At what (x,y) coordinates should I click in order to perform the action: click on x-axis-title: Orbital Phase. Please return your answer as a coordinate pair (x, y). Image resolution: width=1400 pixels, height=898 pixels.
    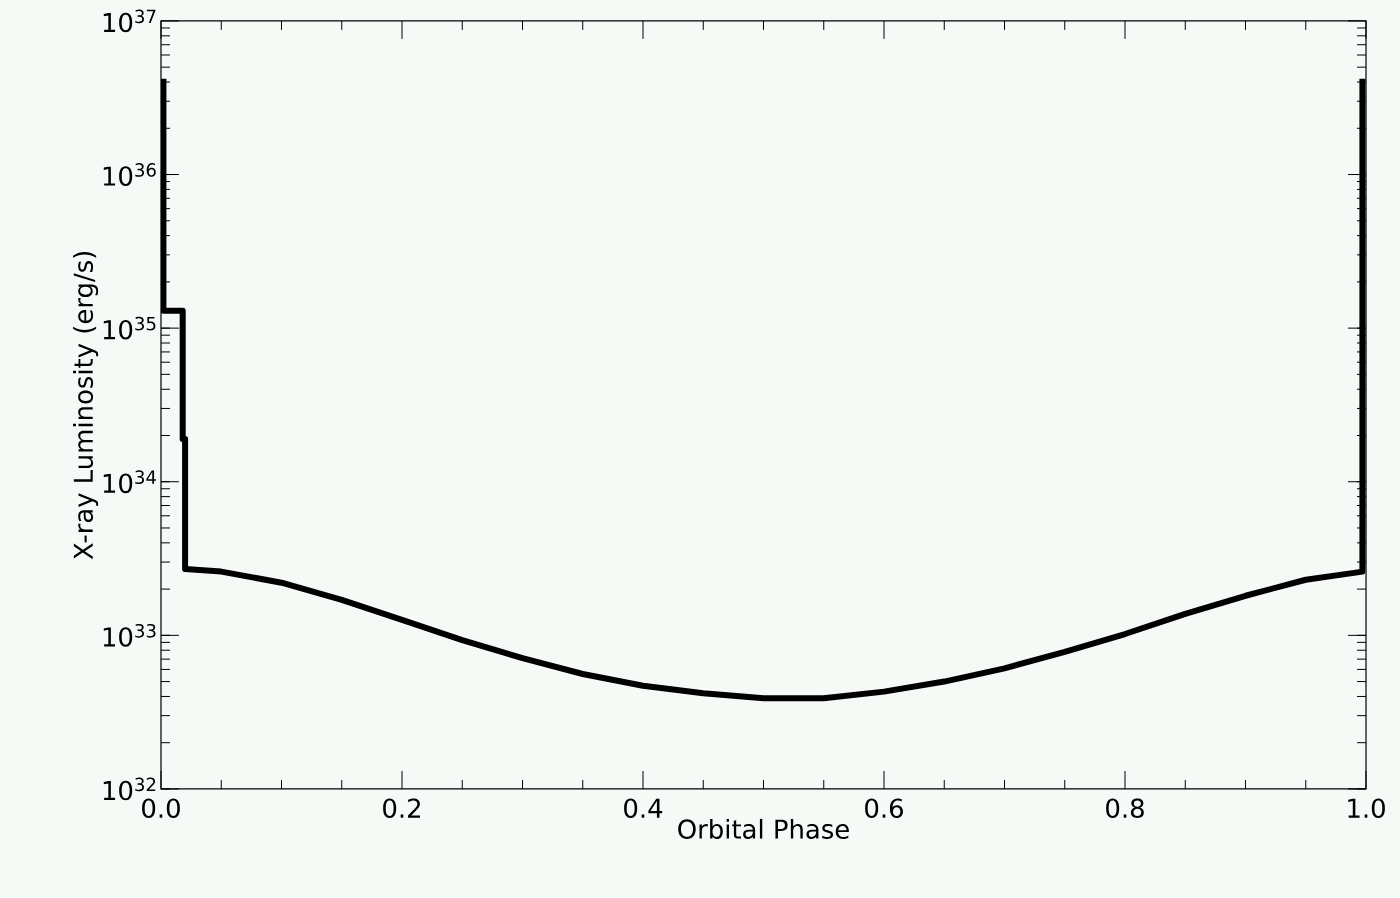
    Looking at the image, I should click on (763, 828).